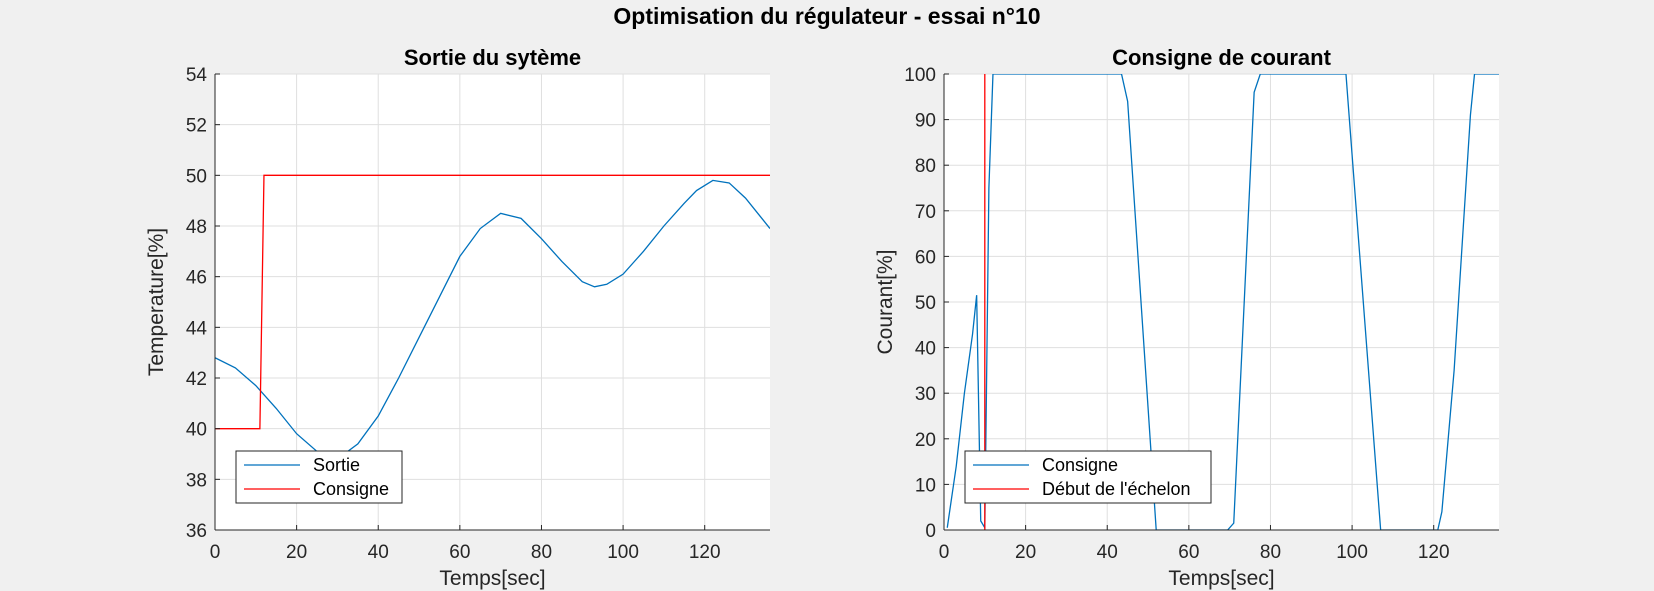 The height and width of the screenshot is (591, 1654). What do you see at coordinates (196, 227) in the screenshot?
I see `y-tick-label: 48` at bounding box center [196, 227].